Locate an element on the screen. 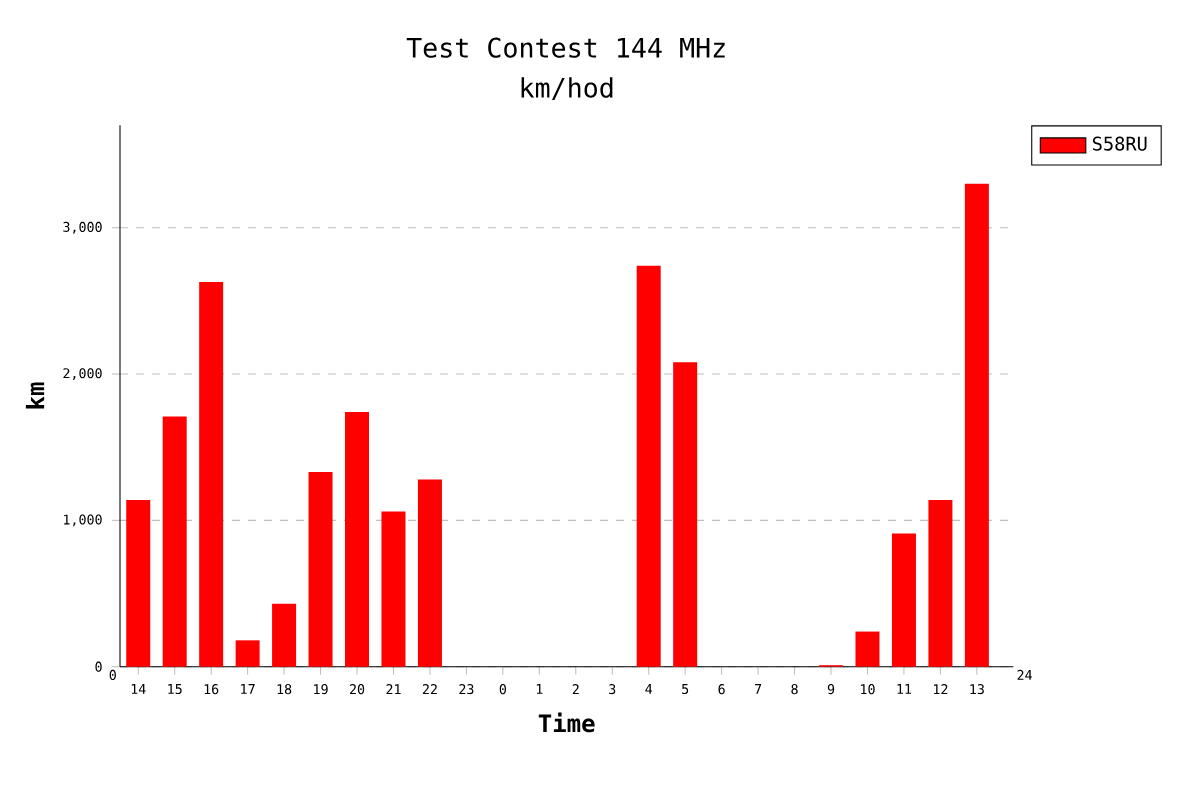 The width and height of the screenshot is (1200, 800). chart-subtitle: km/hod is located at coordinates (567, 88).